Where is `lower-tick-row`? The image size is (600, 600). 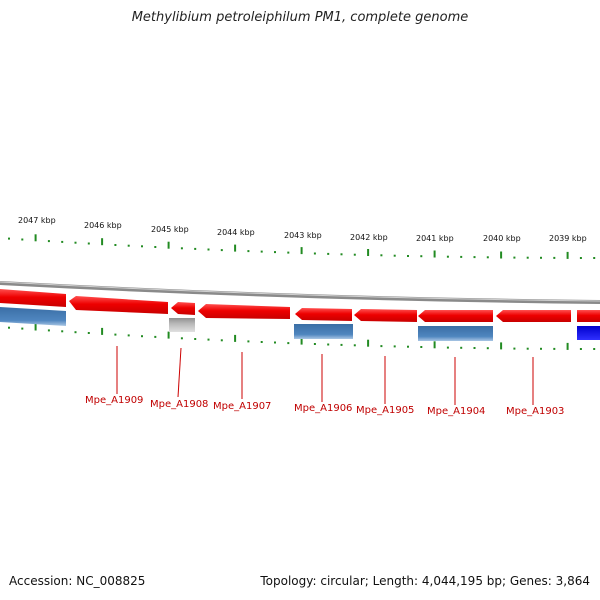
lower-tick-row is located at coordinates (302, 336).